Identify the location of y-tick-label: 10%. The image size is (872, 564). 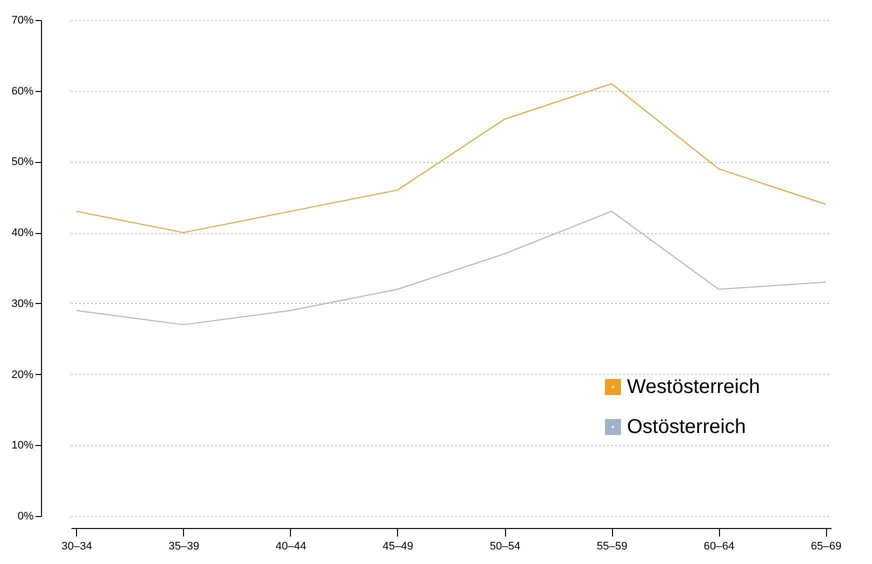
(22, 446).